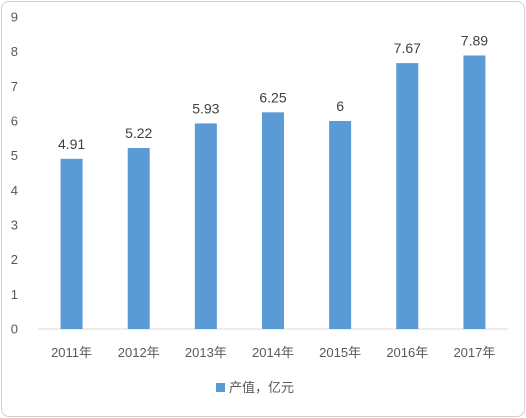 This screenshot has height=418, width=526. I want to click on y-axis-ticks: 0 1 2 3 4 5 6 7 8 9, so click(14, 173).